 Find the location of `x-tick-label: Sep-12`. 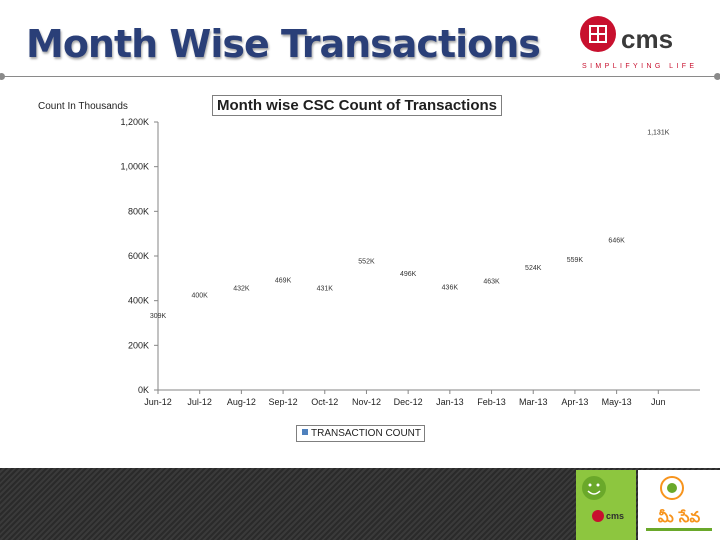

x-tick-label: Sep-12 is located at coordinates (283, 402).